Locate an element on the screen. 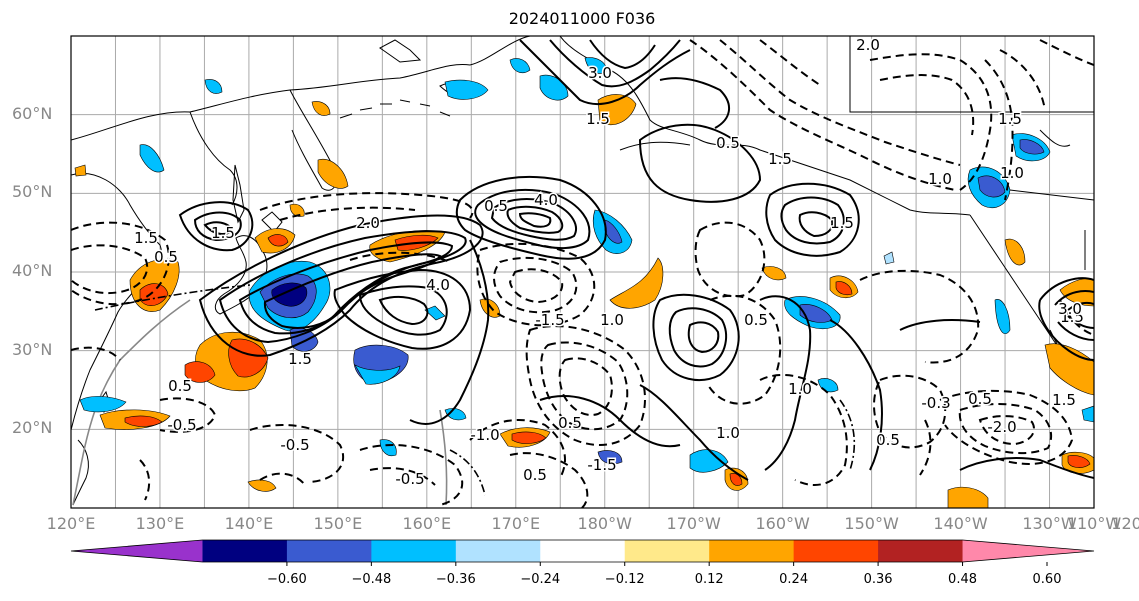 The height and width of the screenshot is (601, 1139). colorbar is located at coordinates (582, 552).